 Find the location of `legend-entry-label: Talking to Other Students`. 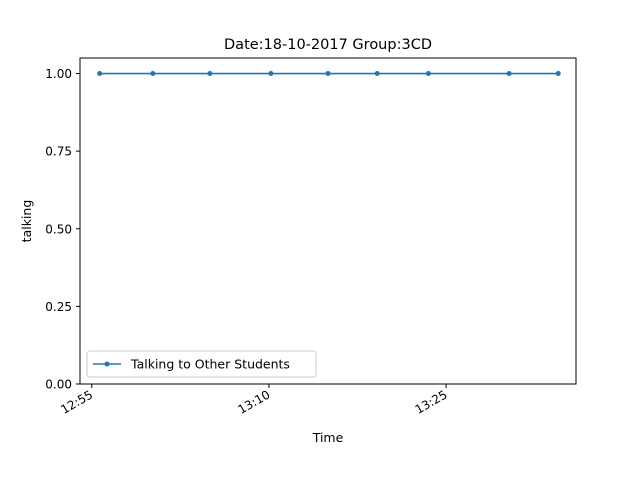

legend-entry-label: Talking to Other Students is located at coordinates (210, 364).